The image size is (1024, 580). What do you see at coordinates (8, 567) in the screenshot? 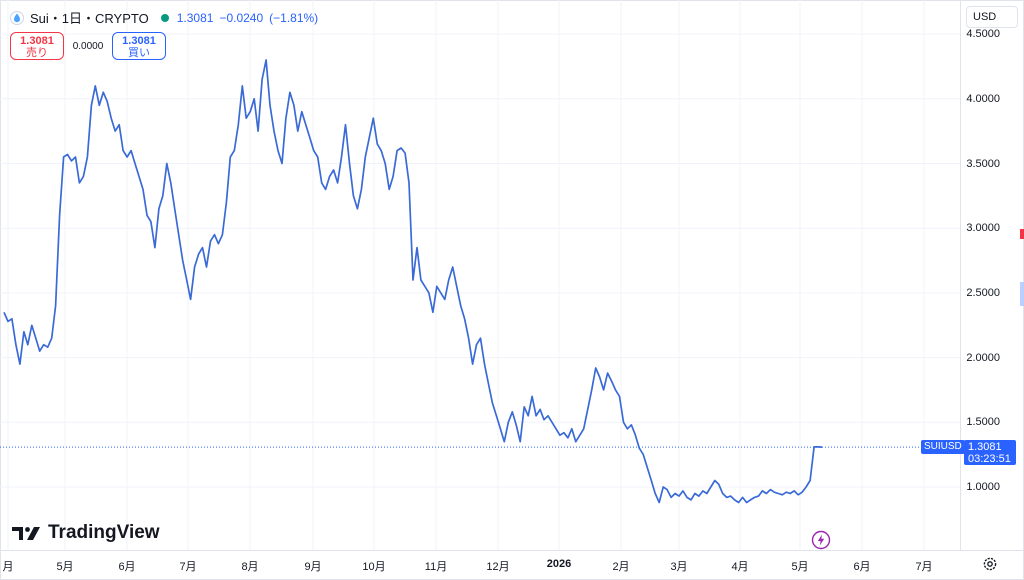
I see `x-tick-label: 月` at bounding box center [8, 567].